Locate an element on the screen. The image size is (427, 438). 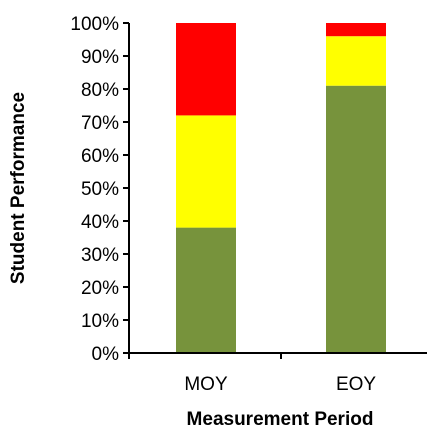
y-axis-ticks: 0% 10% 20% 30% 40% 50% 60% 70% 80% 90% 100% is located at coordinates (99, 189).